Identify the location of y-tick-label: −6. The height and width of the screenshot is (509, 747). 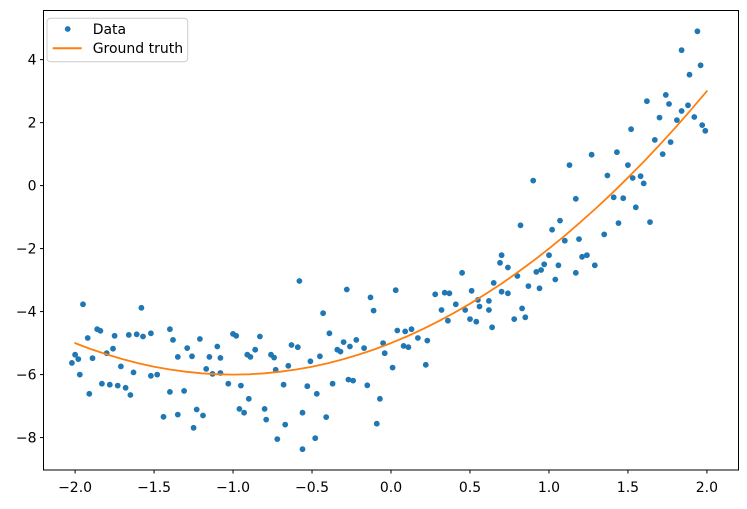
(26, 375).